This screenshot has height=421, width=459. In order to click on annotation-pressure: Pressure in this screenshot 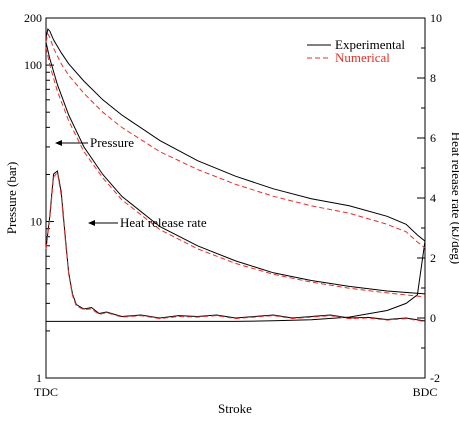, I will do `click(94, 142)`.